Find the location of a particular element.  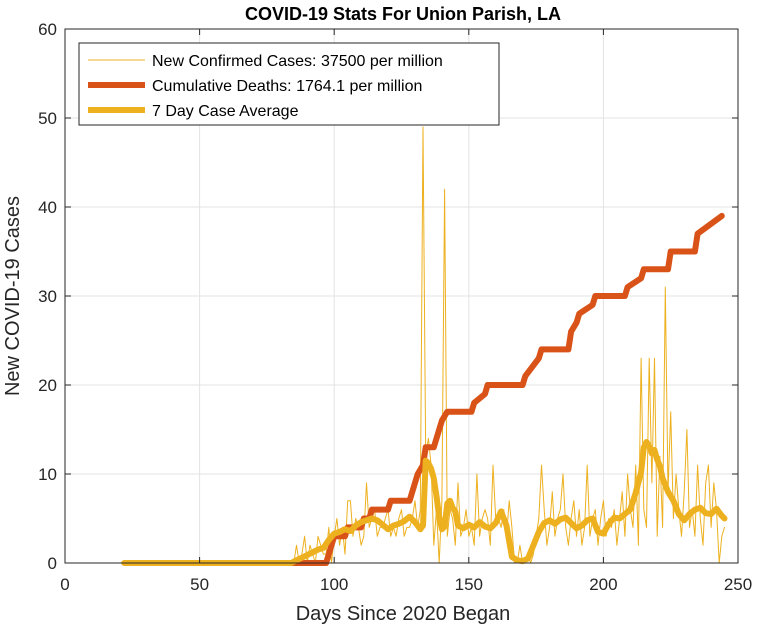

legend-item-new-cases-label: New Confirmed Cases: 37500 per million is located at coordinates (297, 61).